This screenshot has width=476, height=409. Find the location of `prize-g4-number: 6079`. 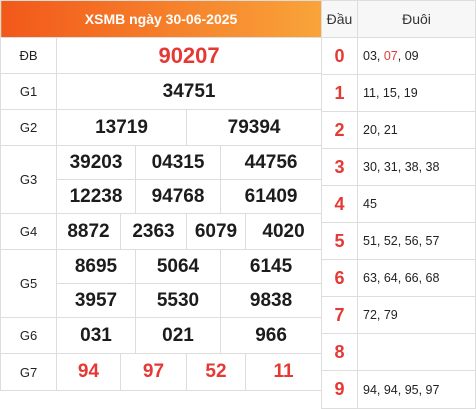

prize-g4-number: 6079 is located at coordinates (216, 231).